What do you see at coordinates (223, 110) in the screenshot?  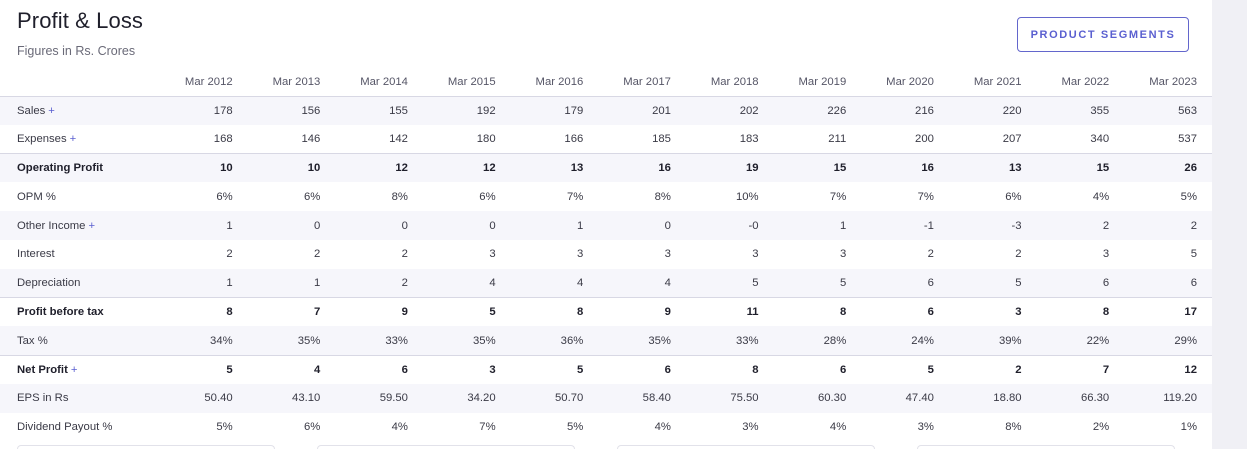 I see `value-cell: 178` at bounding box center [223, 110].